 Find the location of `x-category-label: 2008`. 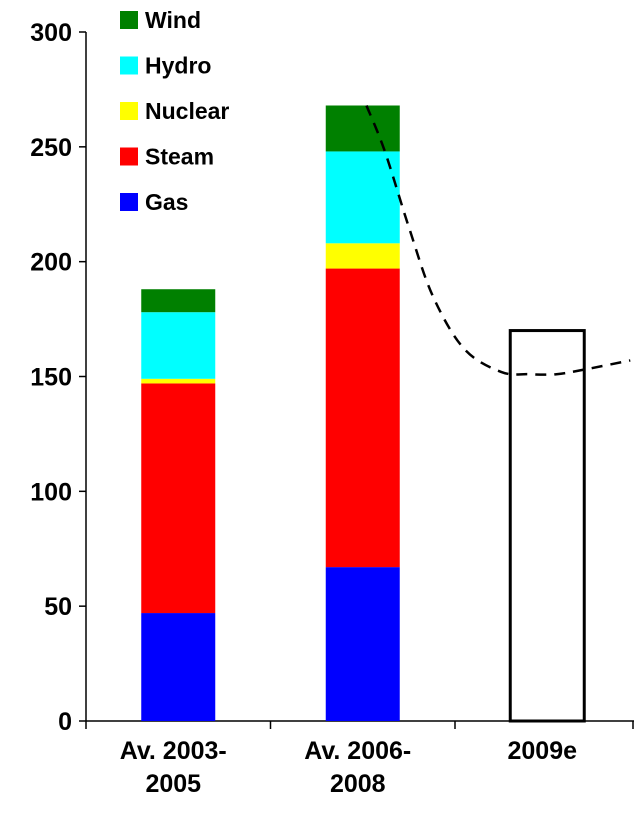

x-category-label: 2008 is located at coordinates (358, 784).